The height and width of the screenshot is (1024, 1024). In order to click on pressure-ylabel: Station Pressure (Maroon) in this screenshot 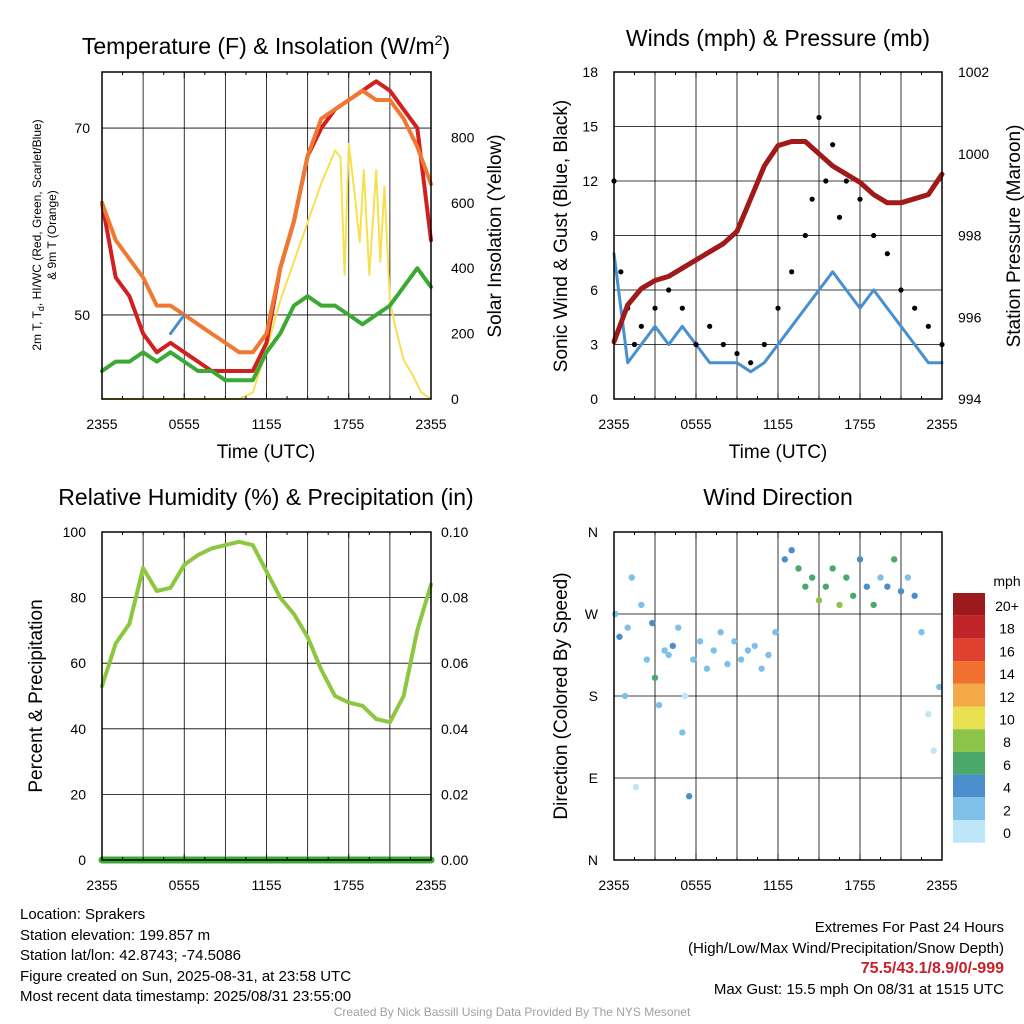, I will do `click(1014, 236)`.